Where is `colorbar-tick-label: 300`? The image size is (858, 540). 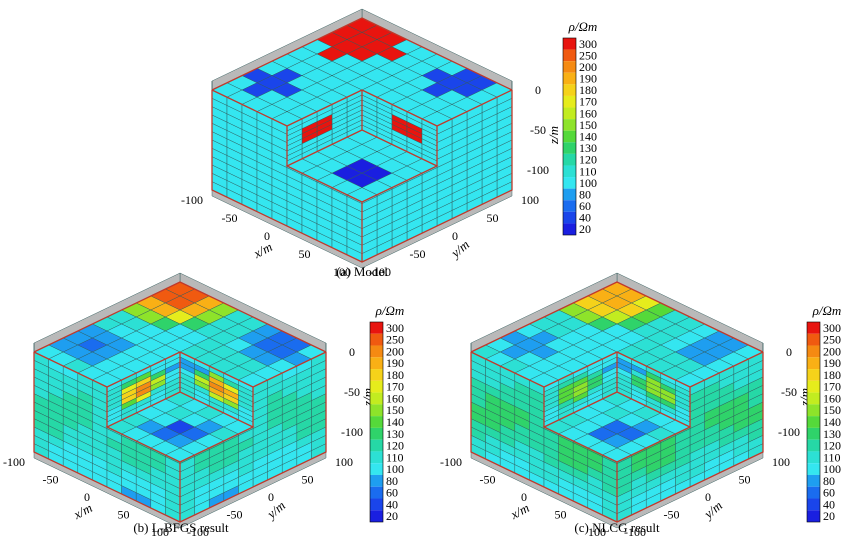
colorbar-tick-label: 300 is located at coordinates (832, 328).